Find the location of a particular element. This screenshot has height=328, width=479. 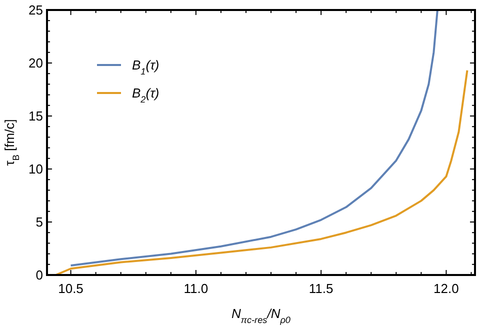

x-axis-title: N$_{πc-res}$/N$_{ρ0}$ is located at coordinates (261, 315).